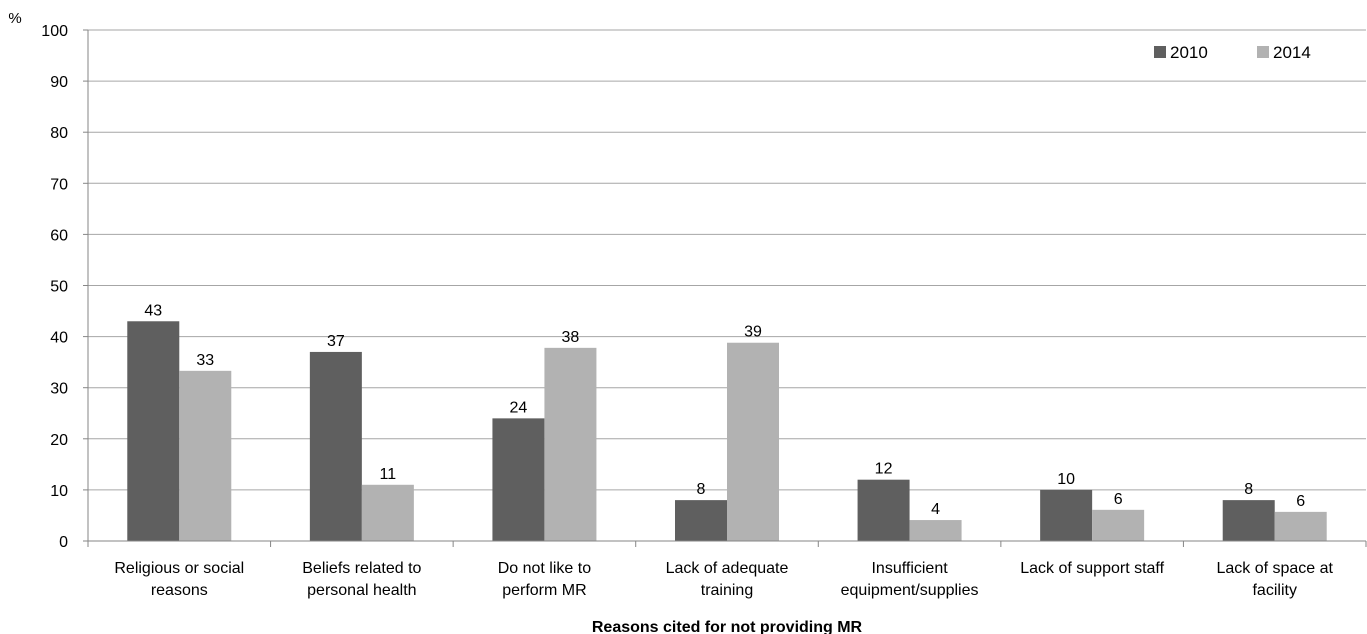  Describe the element at coordinates (63, 542) in the screenshot. I see `y-tick-label: 0` at that location.